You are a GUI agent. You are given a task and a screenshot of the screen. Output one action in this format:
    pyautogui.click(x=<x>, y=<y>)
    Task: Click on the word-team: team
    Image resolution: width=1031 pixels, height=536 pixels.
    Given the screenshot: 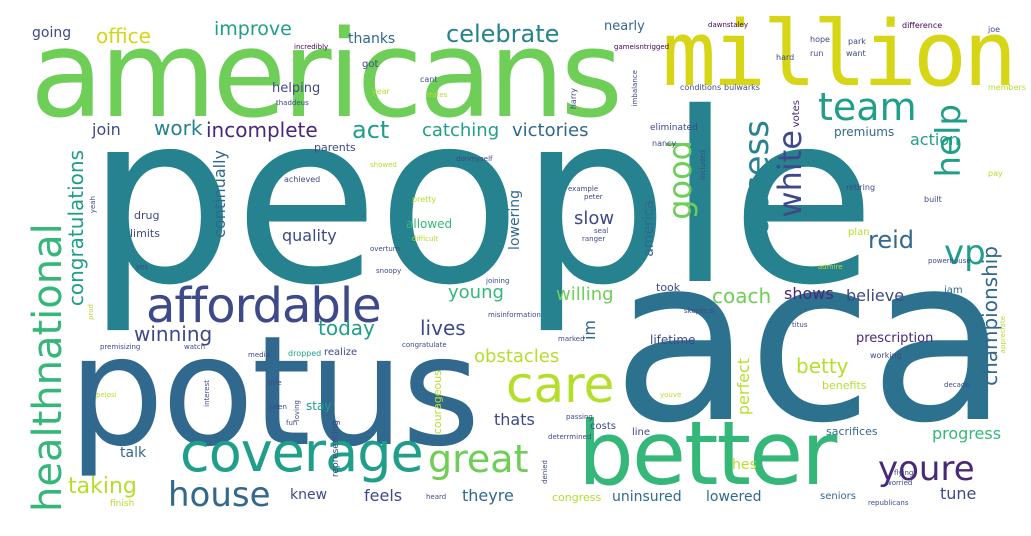 What is the action you would take?
    pyautogui.click(x=867, y=107)
    